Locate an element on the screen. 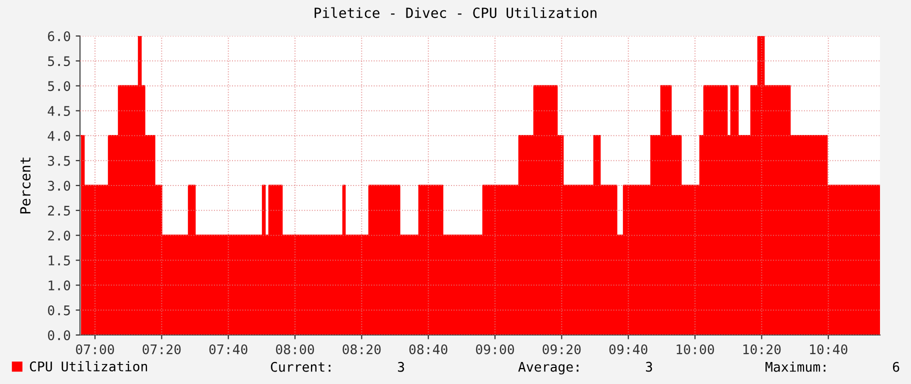  x-tick-label: 08:20 is located at coordinates (361, 349).